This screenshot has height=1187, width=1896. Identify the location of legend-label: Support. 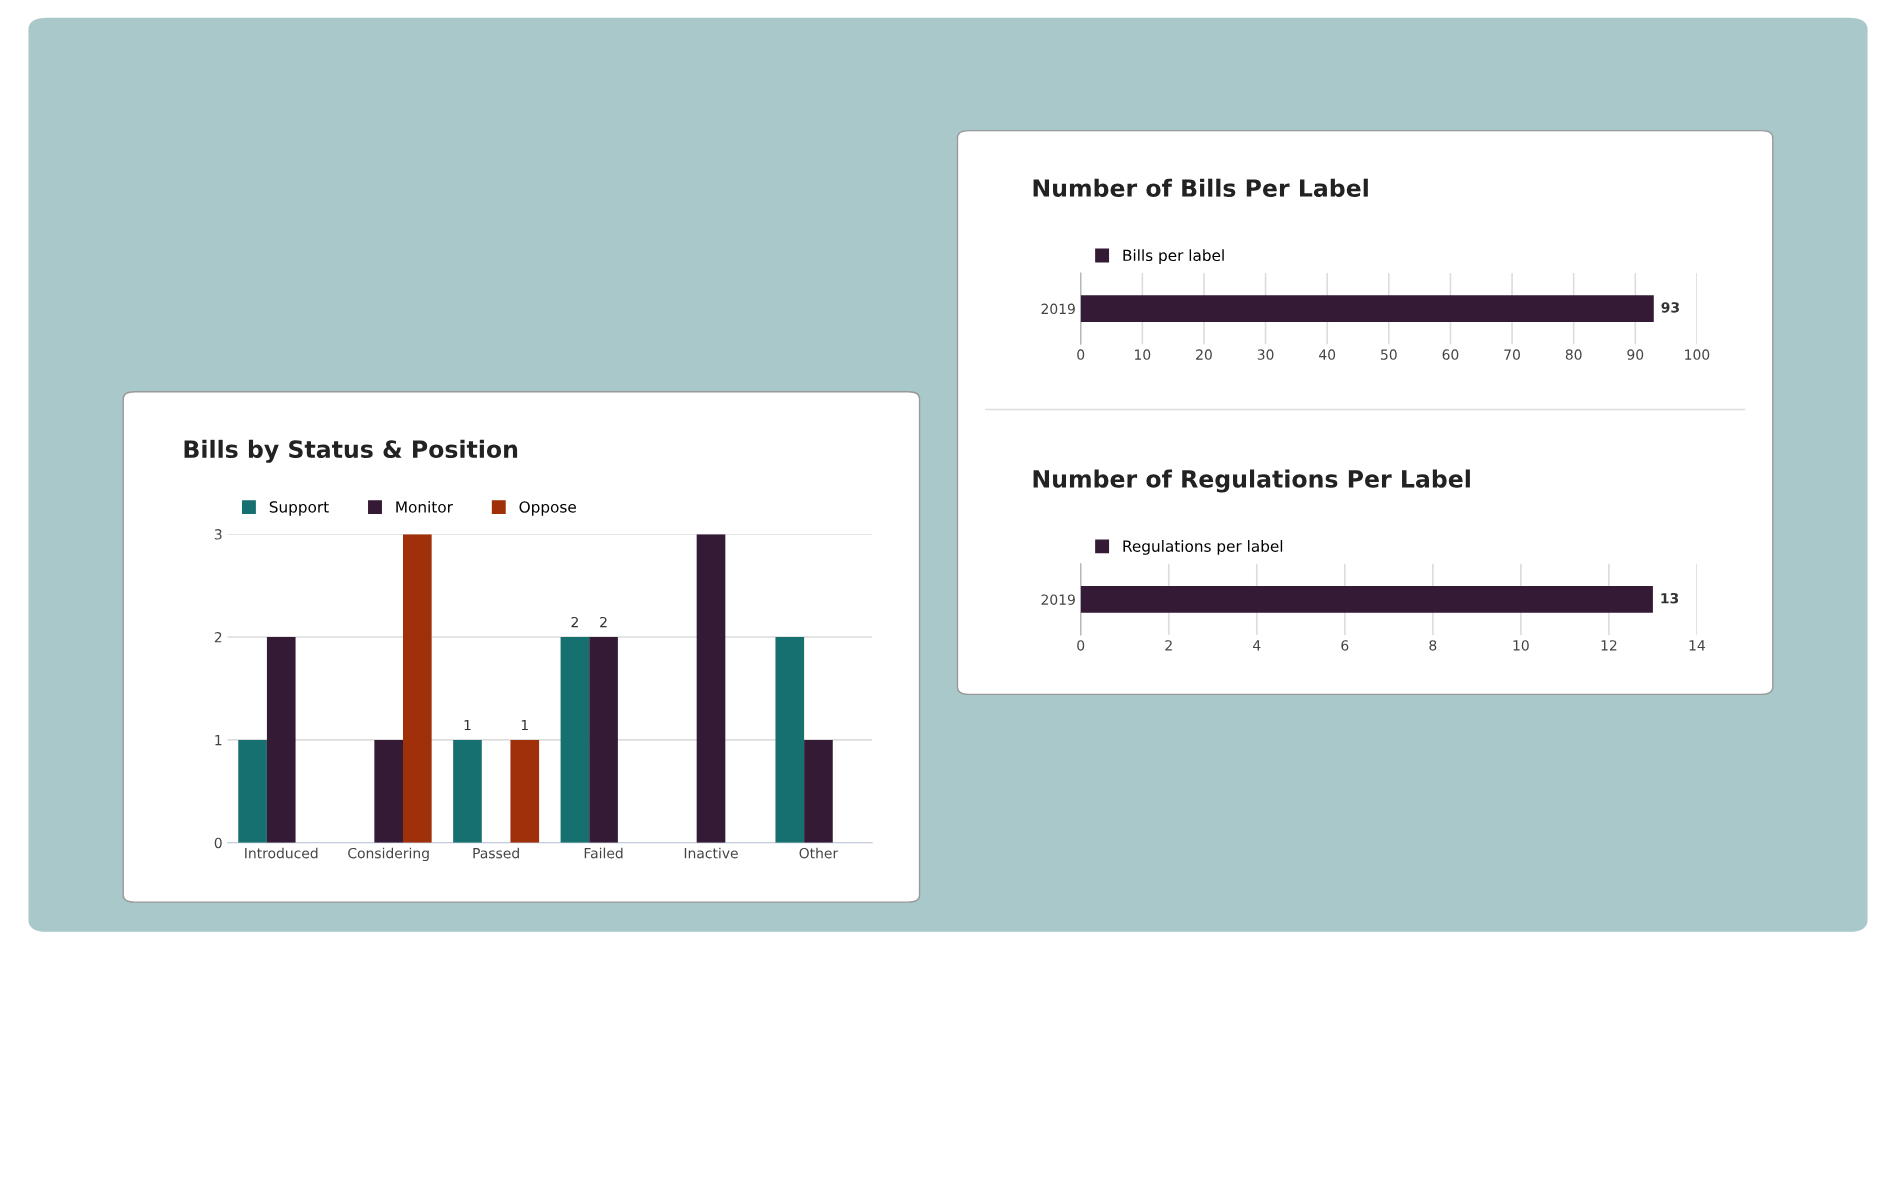
(299, 508).